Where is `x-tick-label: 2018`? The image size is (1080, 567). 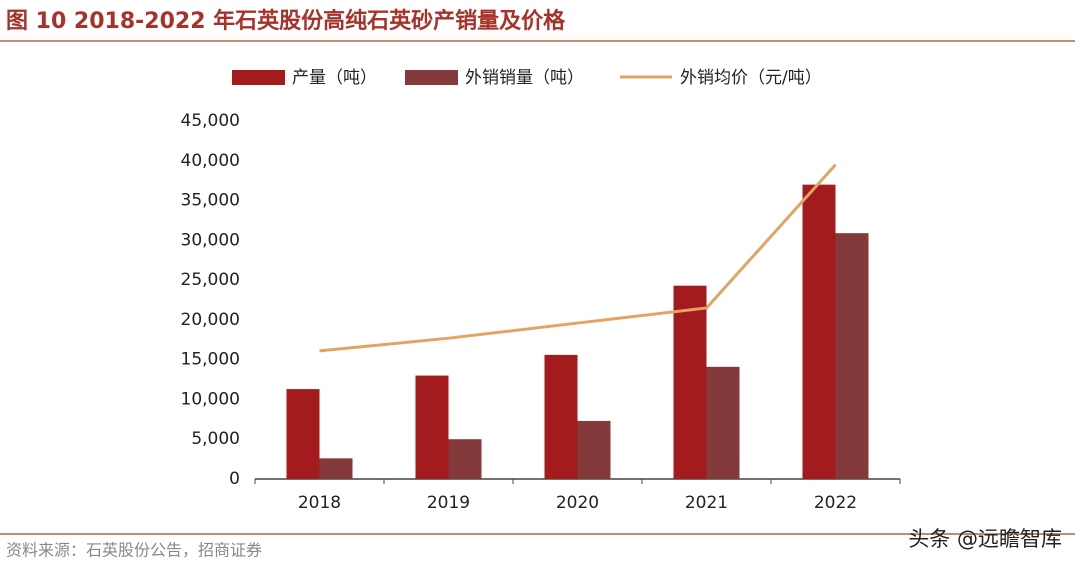 x-tick-label: 2018 is located at coordinates (319, 503).